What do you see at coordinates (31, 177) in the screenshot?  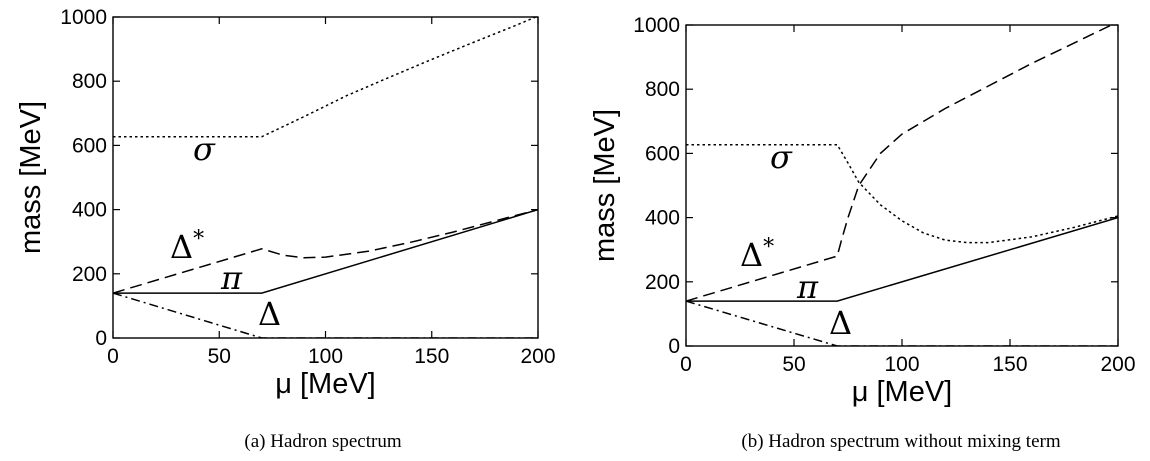 I see `panel-a-y-axis-label: mass [MeV]` at bounding box center [31, 177].